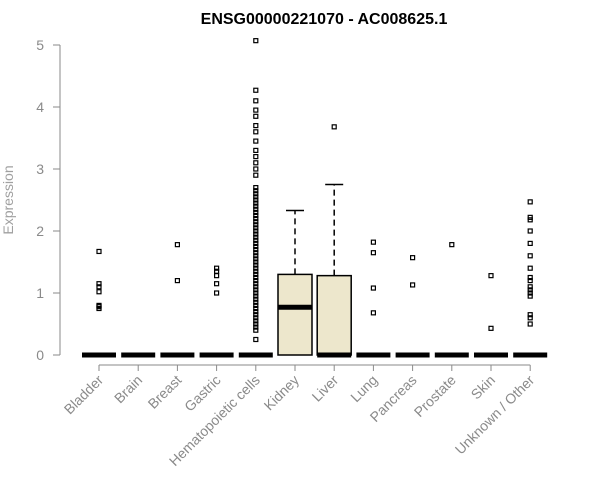  I want to click on box, so click(334, 315).